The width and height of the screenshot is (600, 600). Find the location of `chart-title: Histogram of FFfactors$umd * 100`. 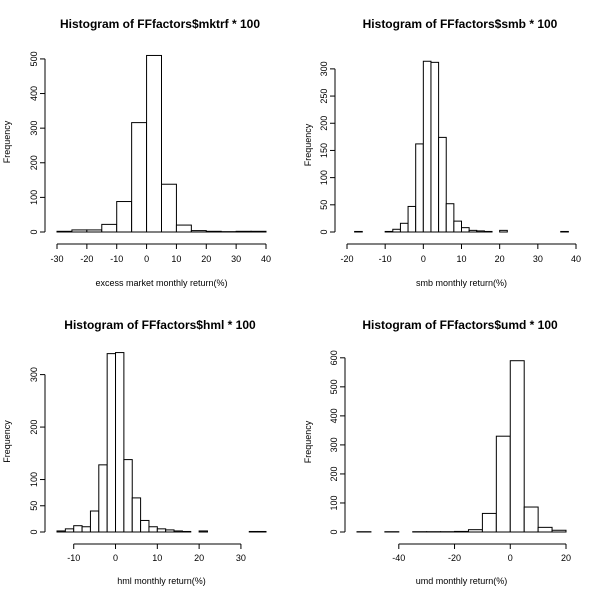

chart-title: Histogram of FFfactors$umd * 100 is located at coordinates (460, 325).